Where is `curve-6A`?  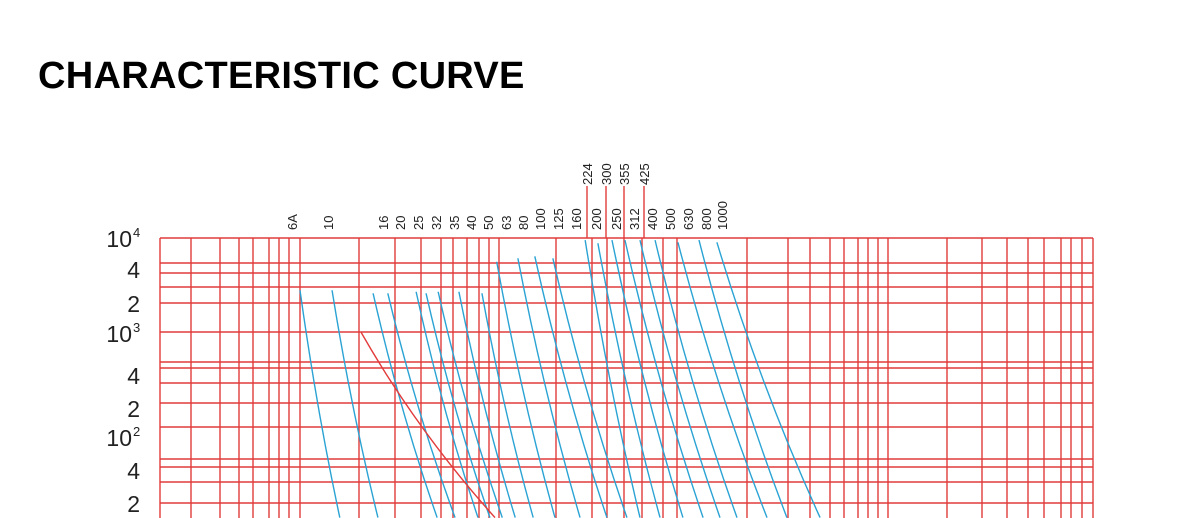
curve-6A is located at coordinates (320, 404).